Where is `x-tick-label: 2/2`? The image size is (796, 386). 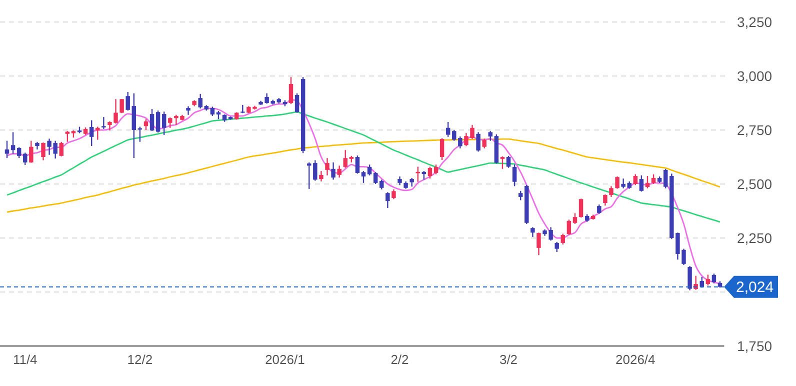 x-tick-label: 2/2 is located at coordinates (399, 359).